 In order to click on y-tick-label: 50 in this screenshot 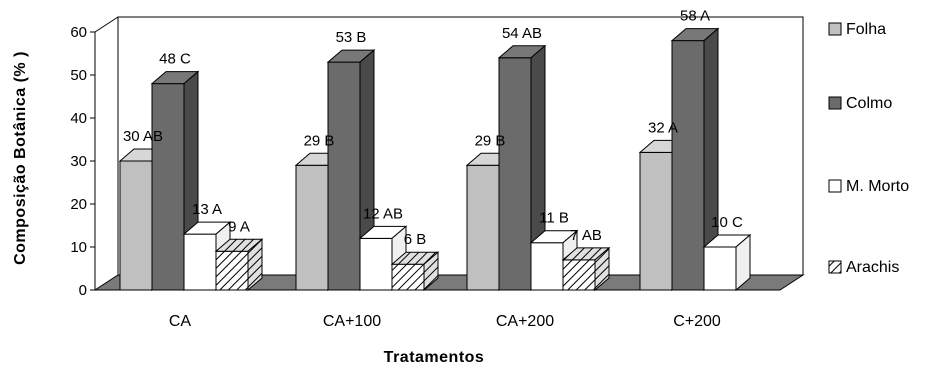, I will do `click(78, 75)`.